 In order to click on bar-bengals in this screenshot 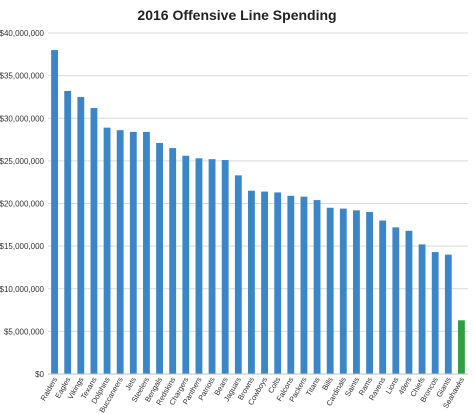, I will do `click(159, 258)`.